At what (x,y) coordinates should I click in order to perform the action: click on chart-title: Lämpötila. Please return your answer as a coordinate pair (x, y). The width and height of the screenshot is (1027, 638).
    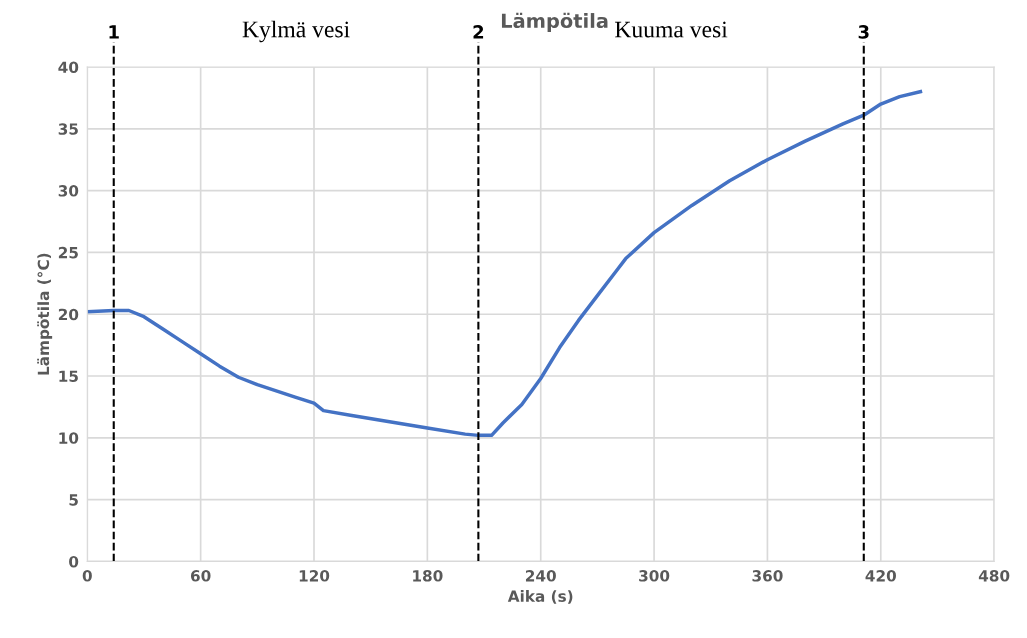
    Looking at the image, I should click on (554, 22).